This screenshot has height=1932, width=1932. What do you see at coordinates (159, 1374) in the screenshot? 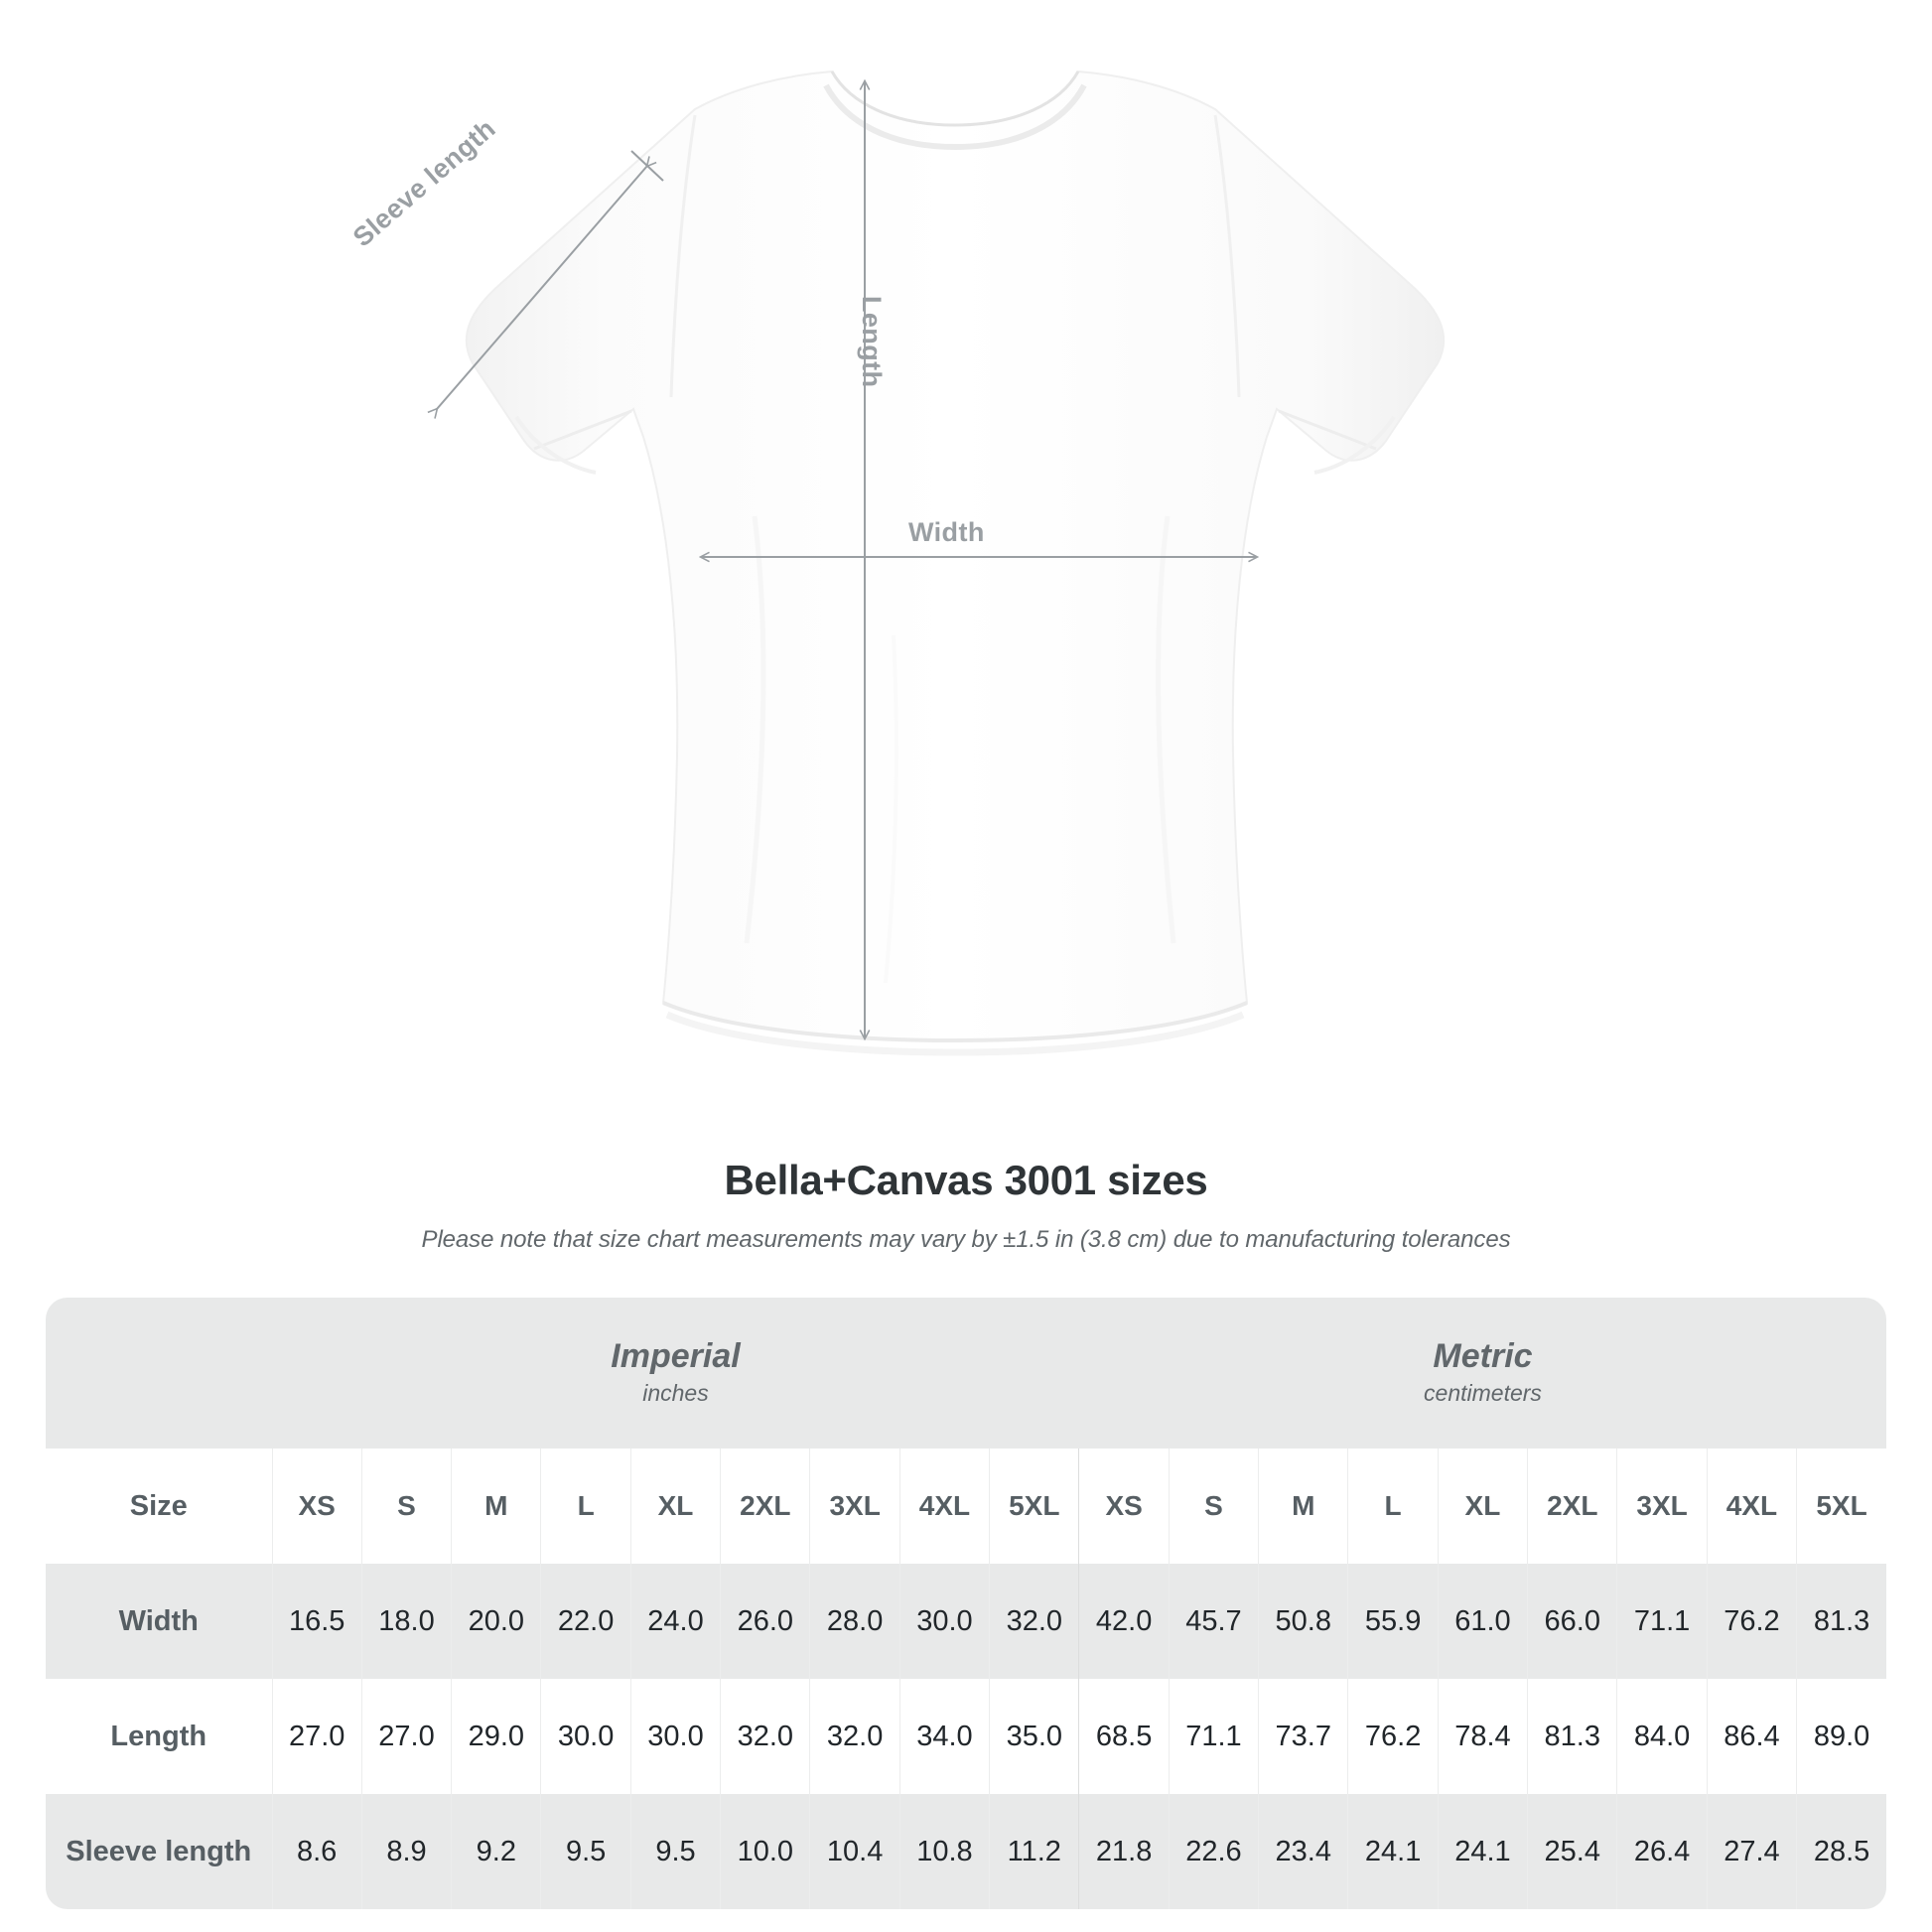
I see `system-header-spacer` at bounding box center [159, 1374].